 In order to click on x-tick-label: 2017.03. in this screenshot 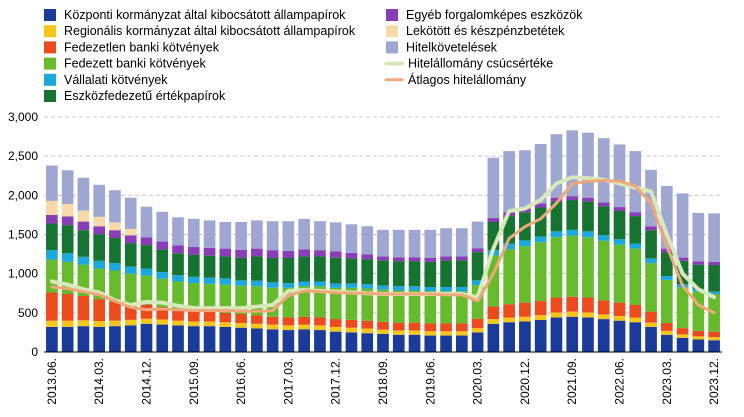, I will do `click(288, 381)`.